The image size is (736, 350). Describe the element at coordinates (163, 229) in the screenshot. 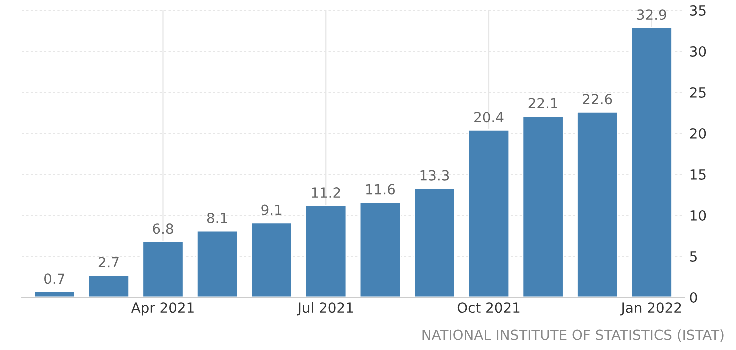

I see `data-label: 6.8` at that location.